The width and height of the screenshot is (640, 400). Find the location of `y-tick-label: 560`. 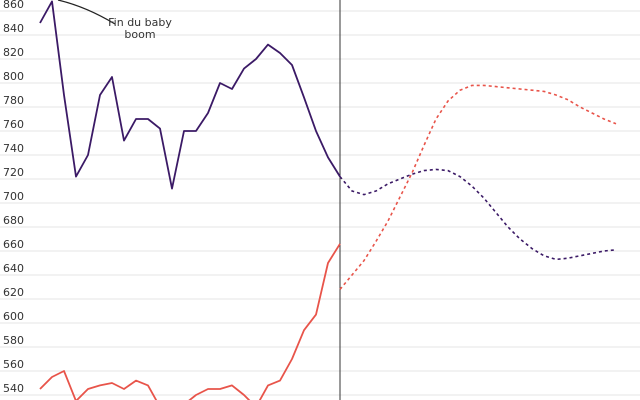

y-tick-label: 560 is located at coordinates (13, 364).